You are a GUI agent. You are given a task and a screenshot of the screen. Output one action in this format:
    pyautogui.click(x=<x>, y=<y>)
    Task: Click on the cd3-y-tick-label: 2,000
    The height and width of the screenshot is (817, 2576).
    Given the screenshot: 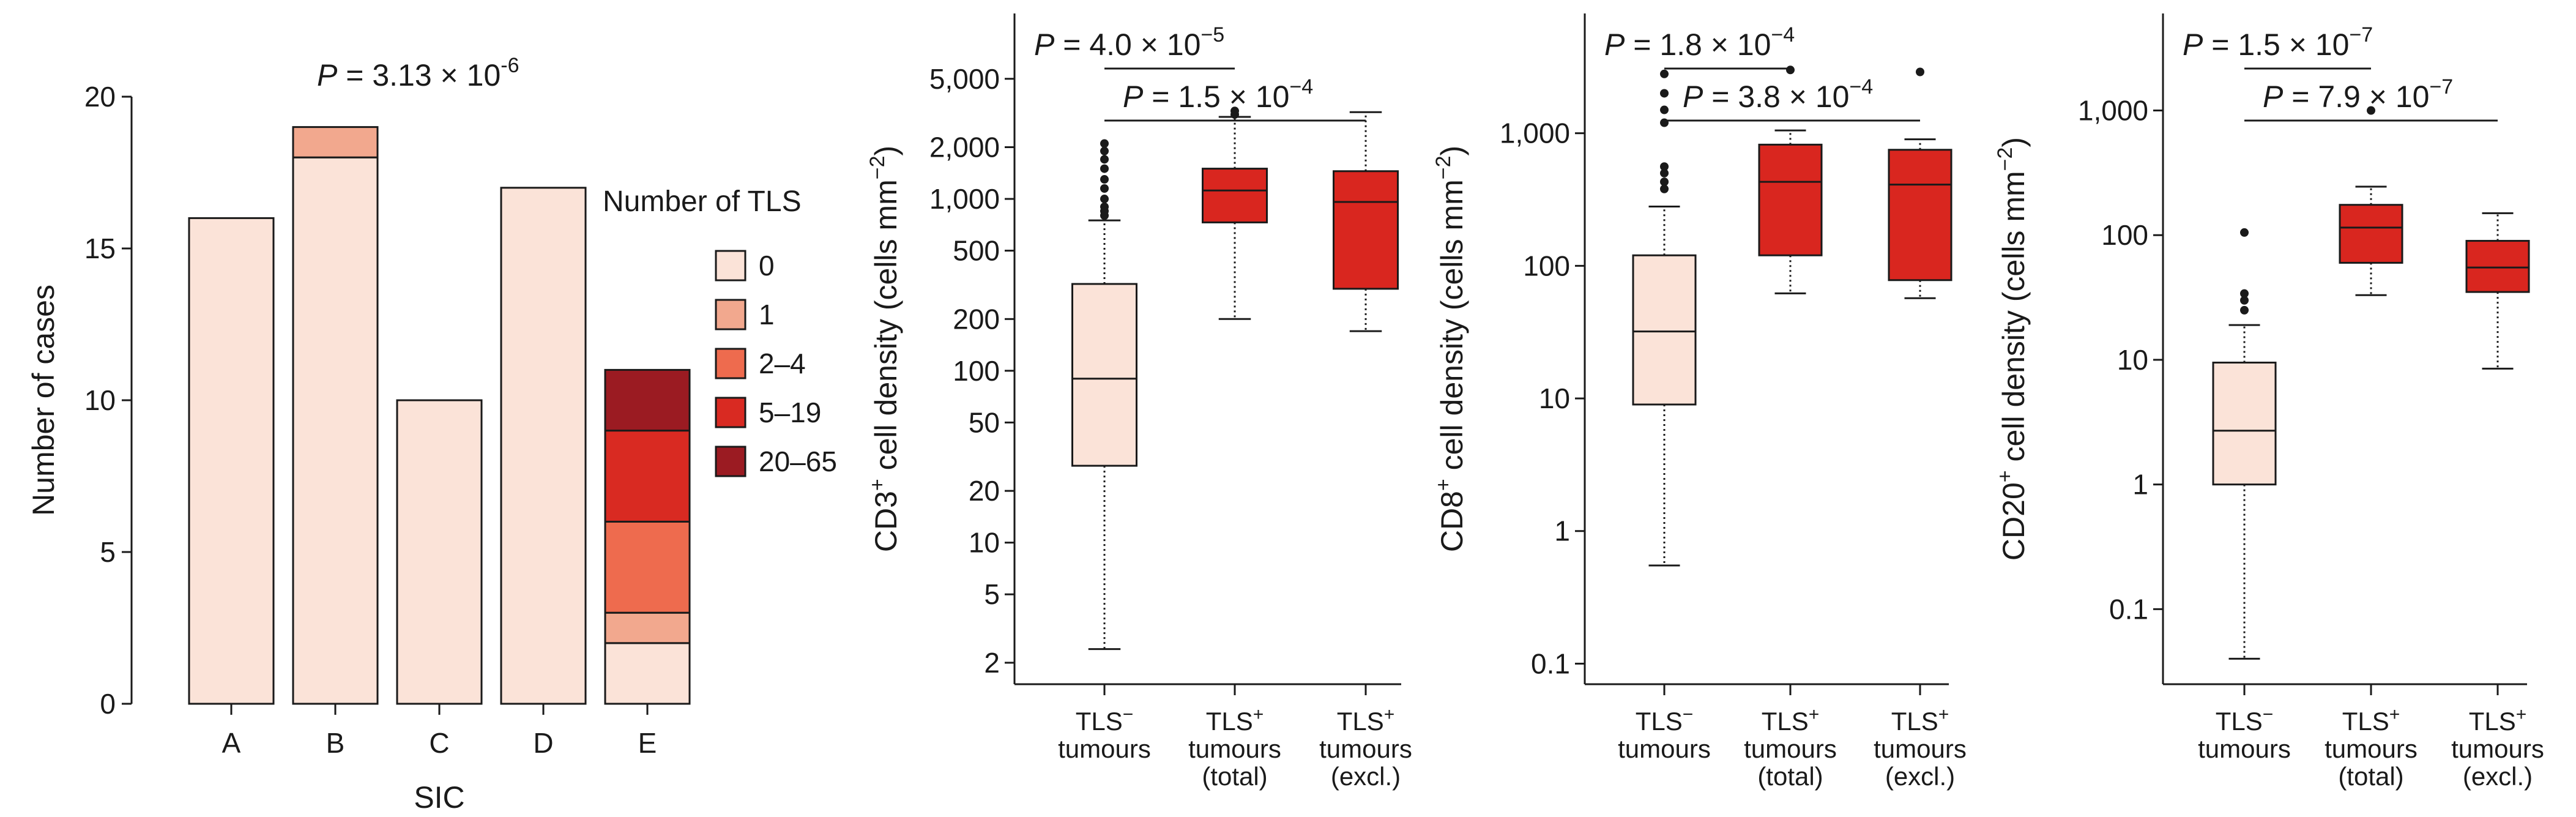 What is the action you would take?
    pyautogui.click(x=964, y=147)
    